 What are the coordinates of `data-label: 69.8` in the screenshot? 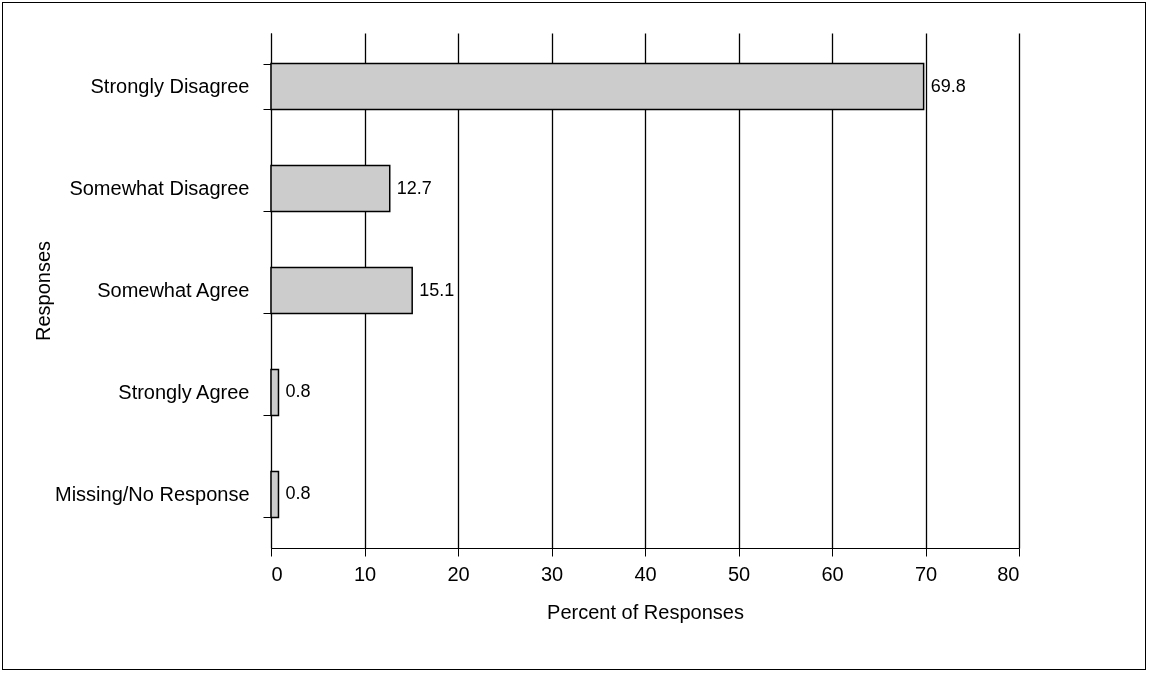 It's located at (948, 85).